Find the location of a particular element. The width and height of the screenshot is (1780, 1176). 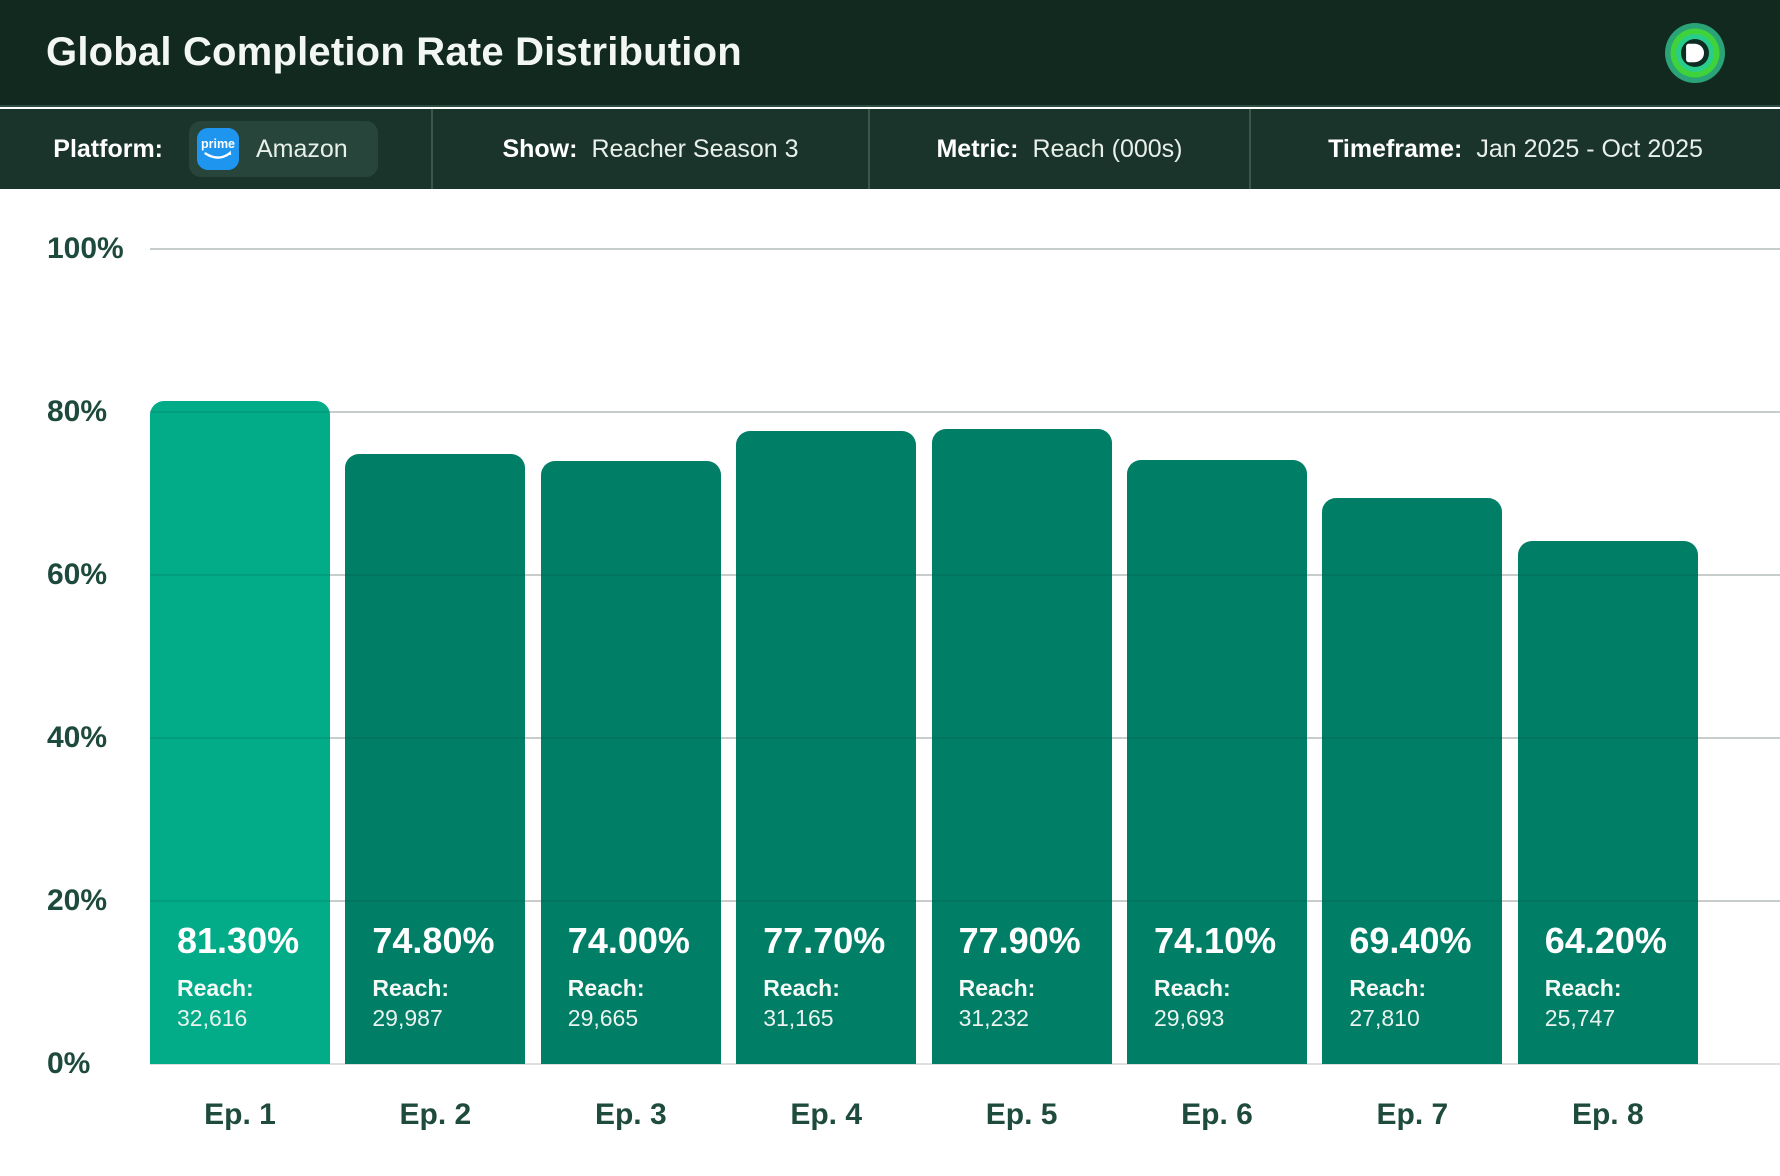

x-axis-tick-ep-3: Ep. 3 is located at coordinates (630, 1114).